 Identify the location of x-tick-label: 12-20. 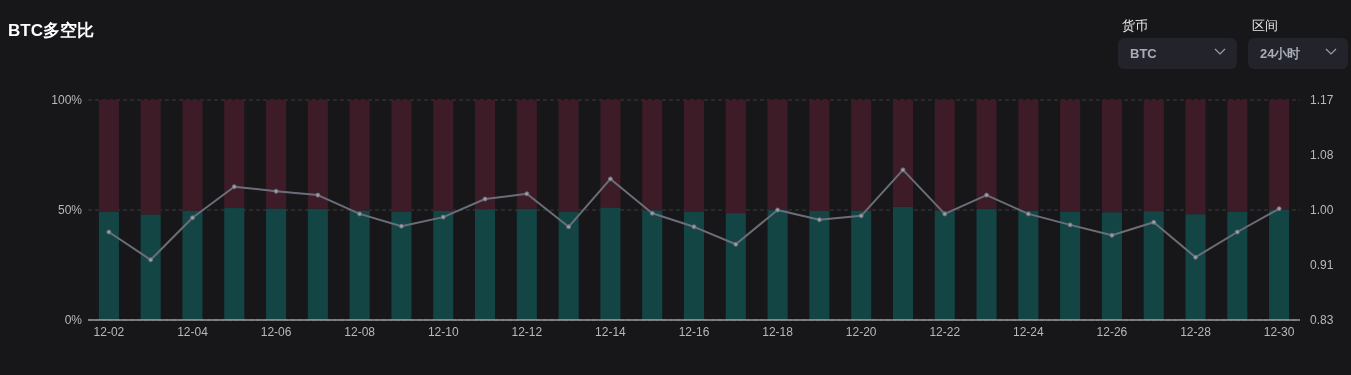
(861, 332).